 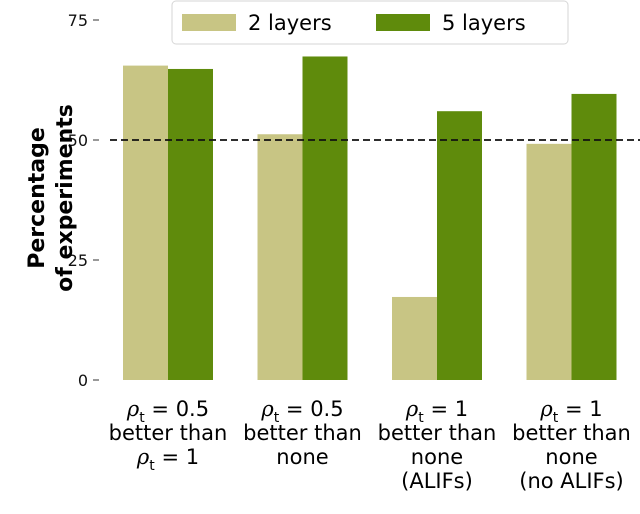 I want to click on legend-label-five-layers: 5 layers, so click(x=484, y=23).